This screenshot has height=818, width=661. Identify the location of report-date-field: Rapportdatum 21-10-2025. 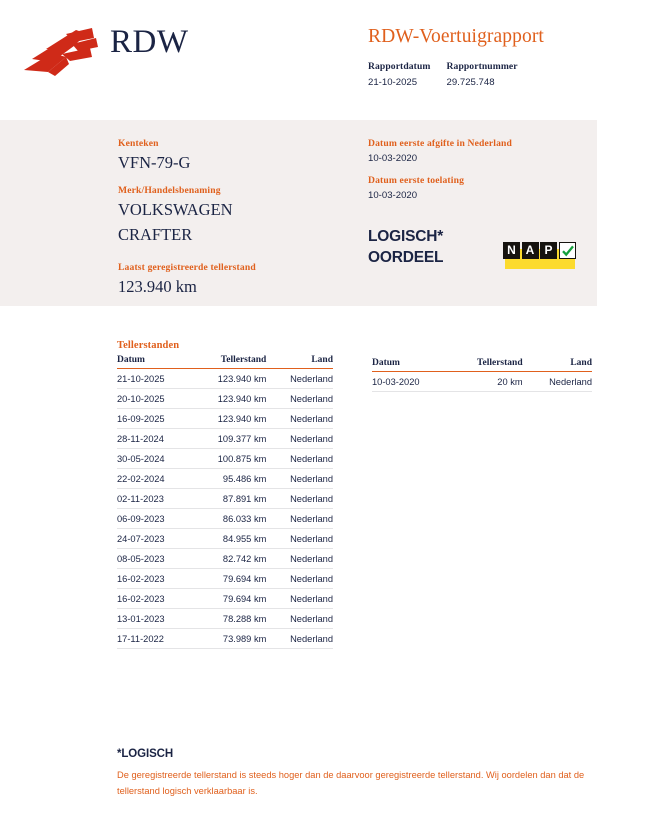
(399, 74).